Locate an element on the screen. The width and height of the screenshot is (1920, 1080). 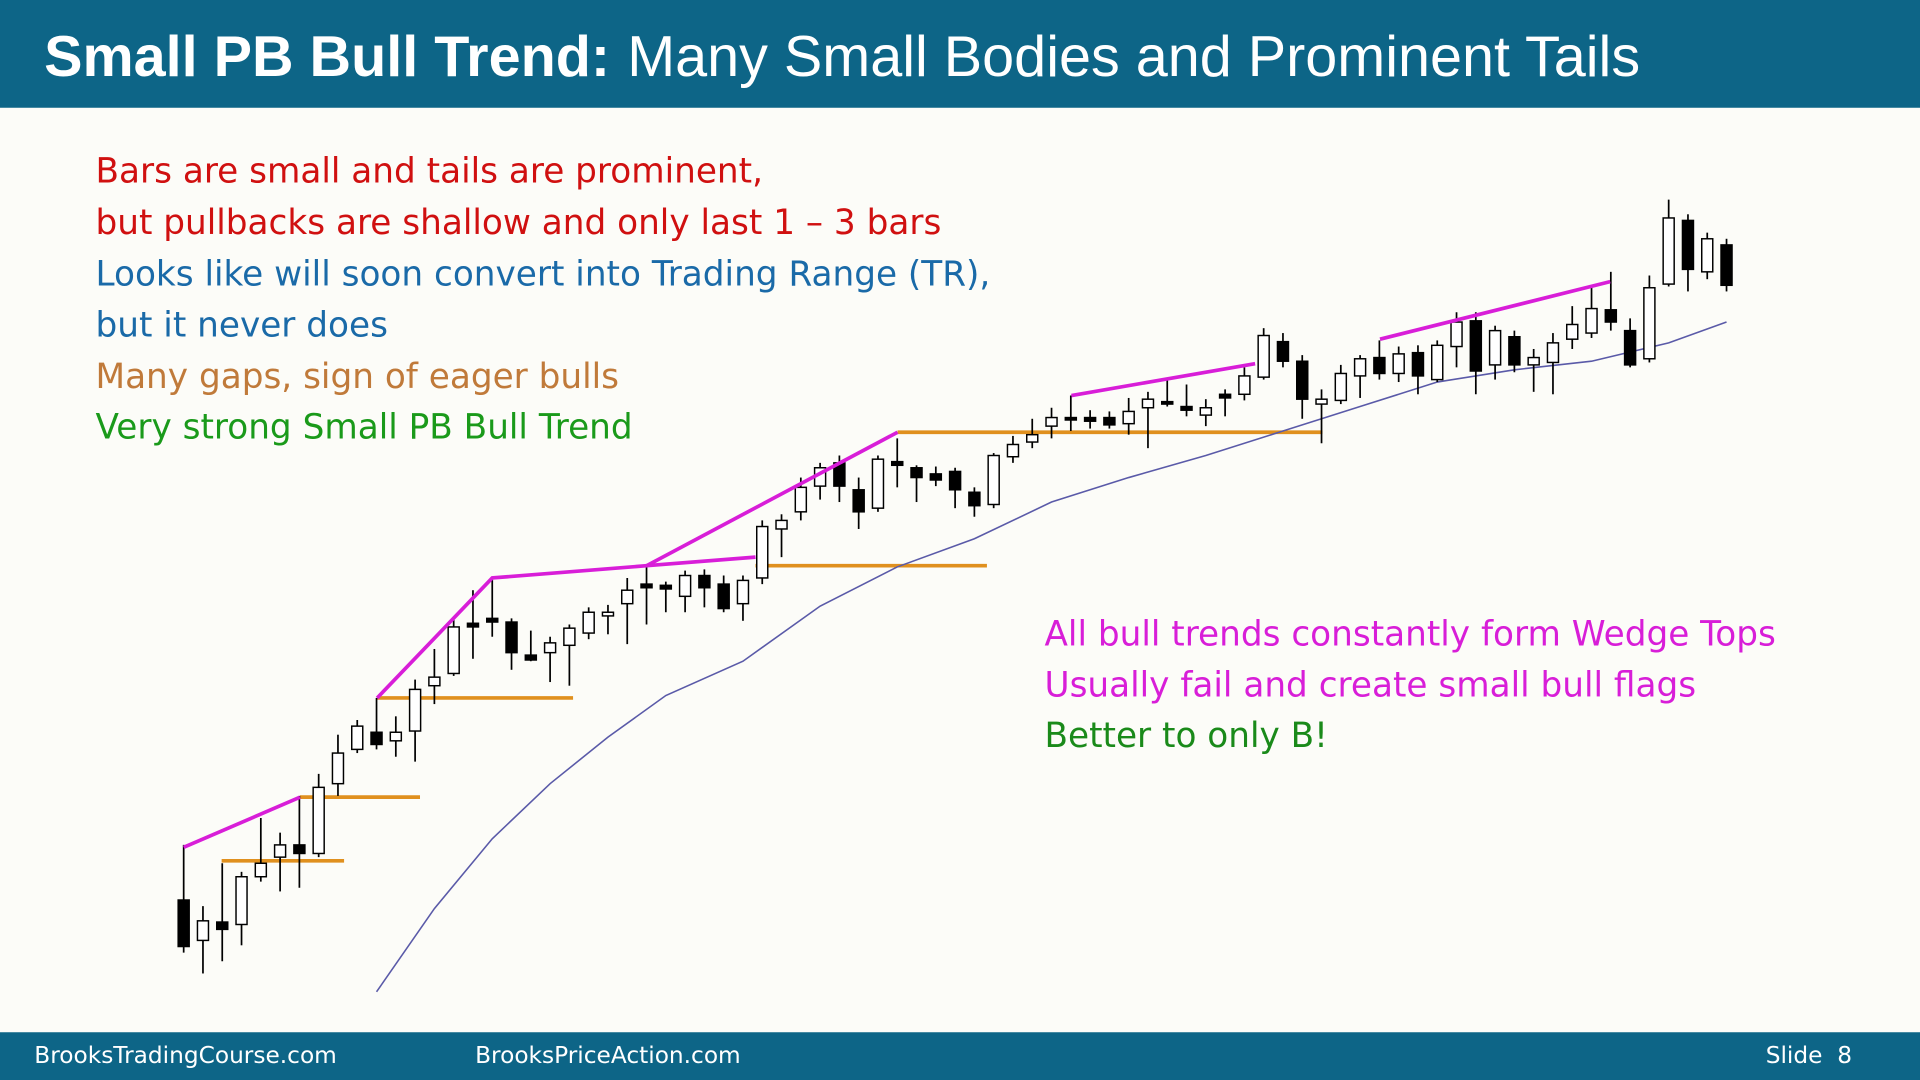
note: Bars are small and tails are prominent, is located at coordinates (429, 171).